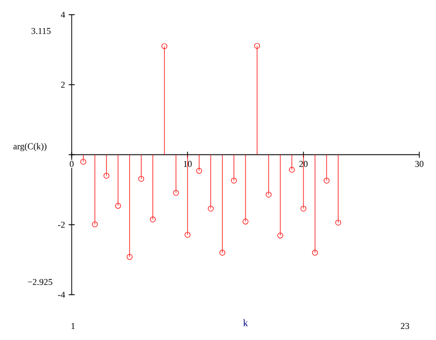  What do you see at coordinates (61, 225) in the screenshot?
I see `y-tick-label: -2` at bounding box center [61, 225].